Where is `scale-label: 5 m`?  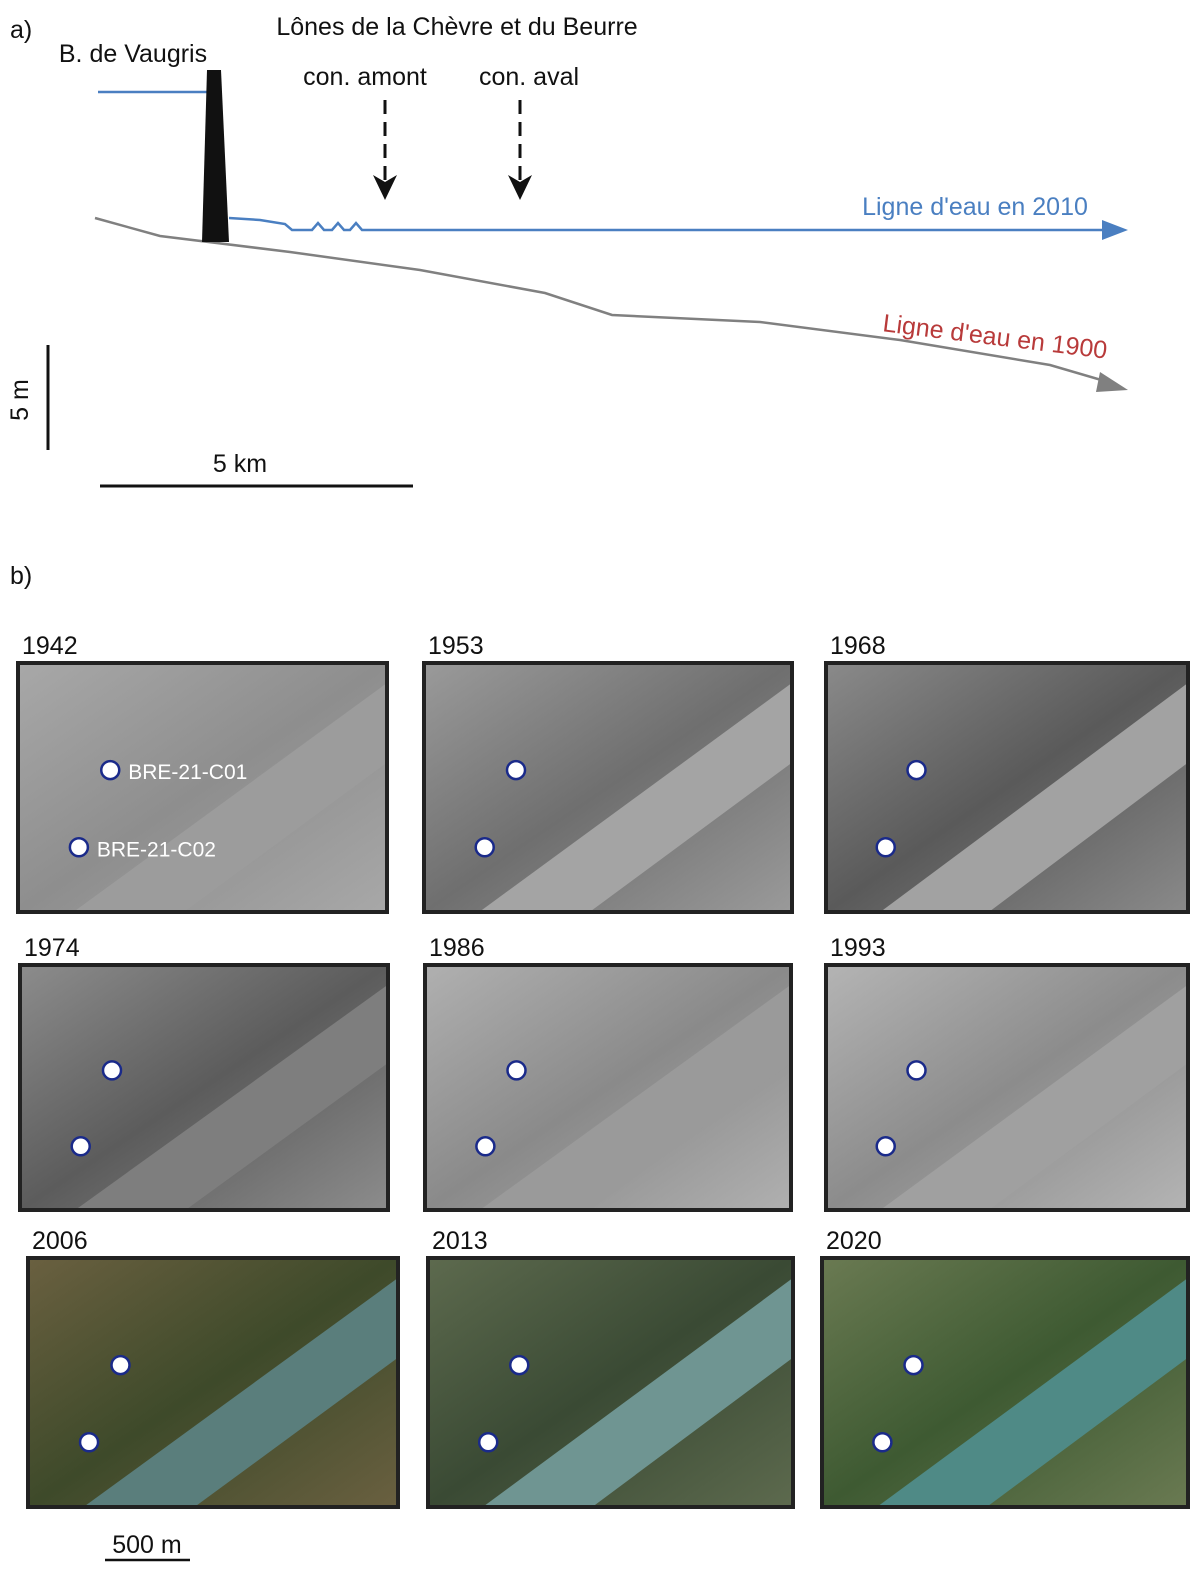 scale-label: 5 m is located at coordinates (20, 400).